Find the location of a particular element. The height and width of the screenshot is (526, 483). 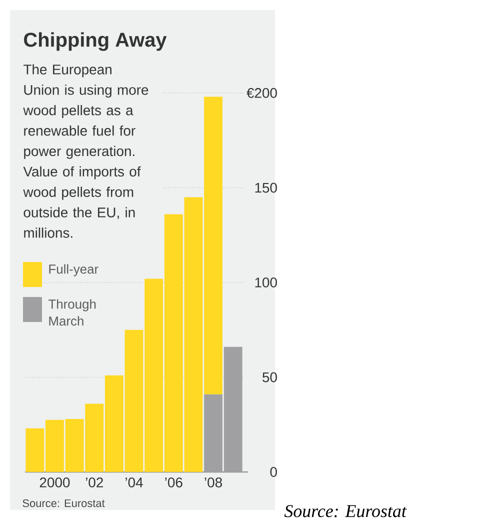

text: The European Union is using more wood pellets as a renewable fuel for power generation. Value of imports of wood pellets from outside the EU, in millions. is located at coordinates (85, 151).